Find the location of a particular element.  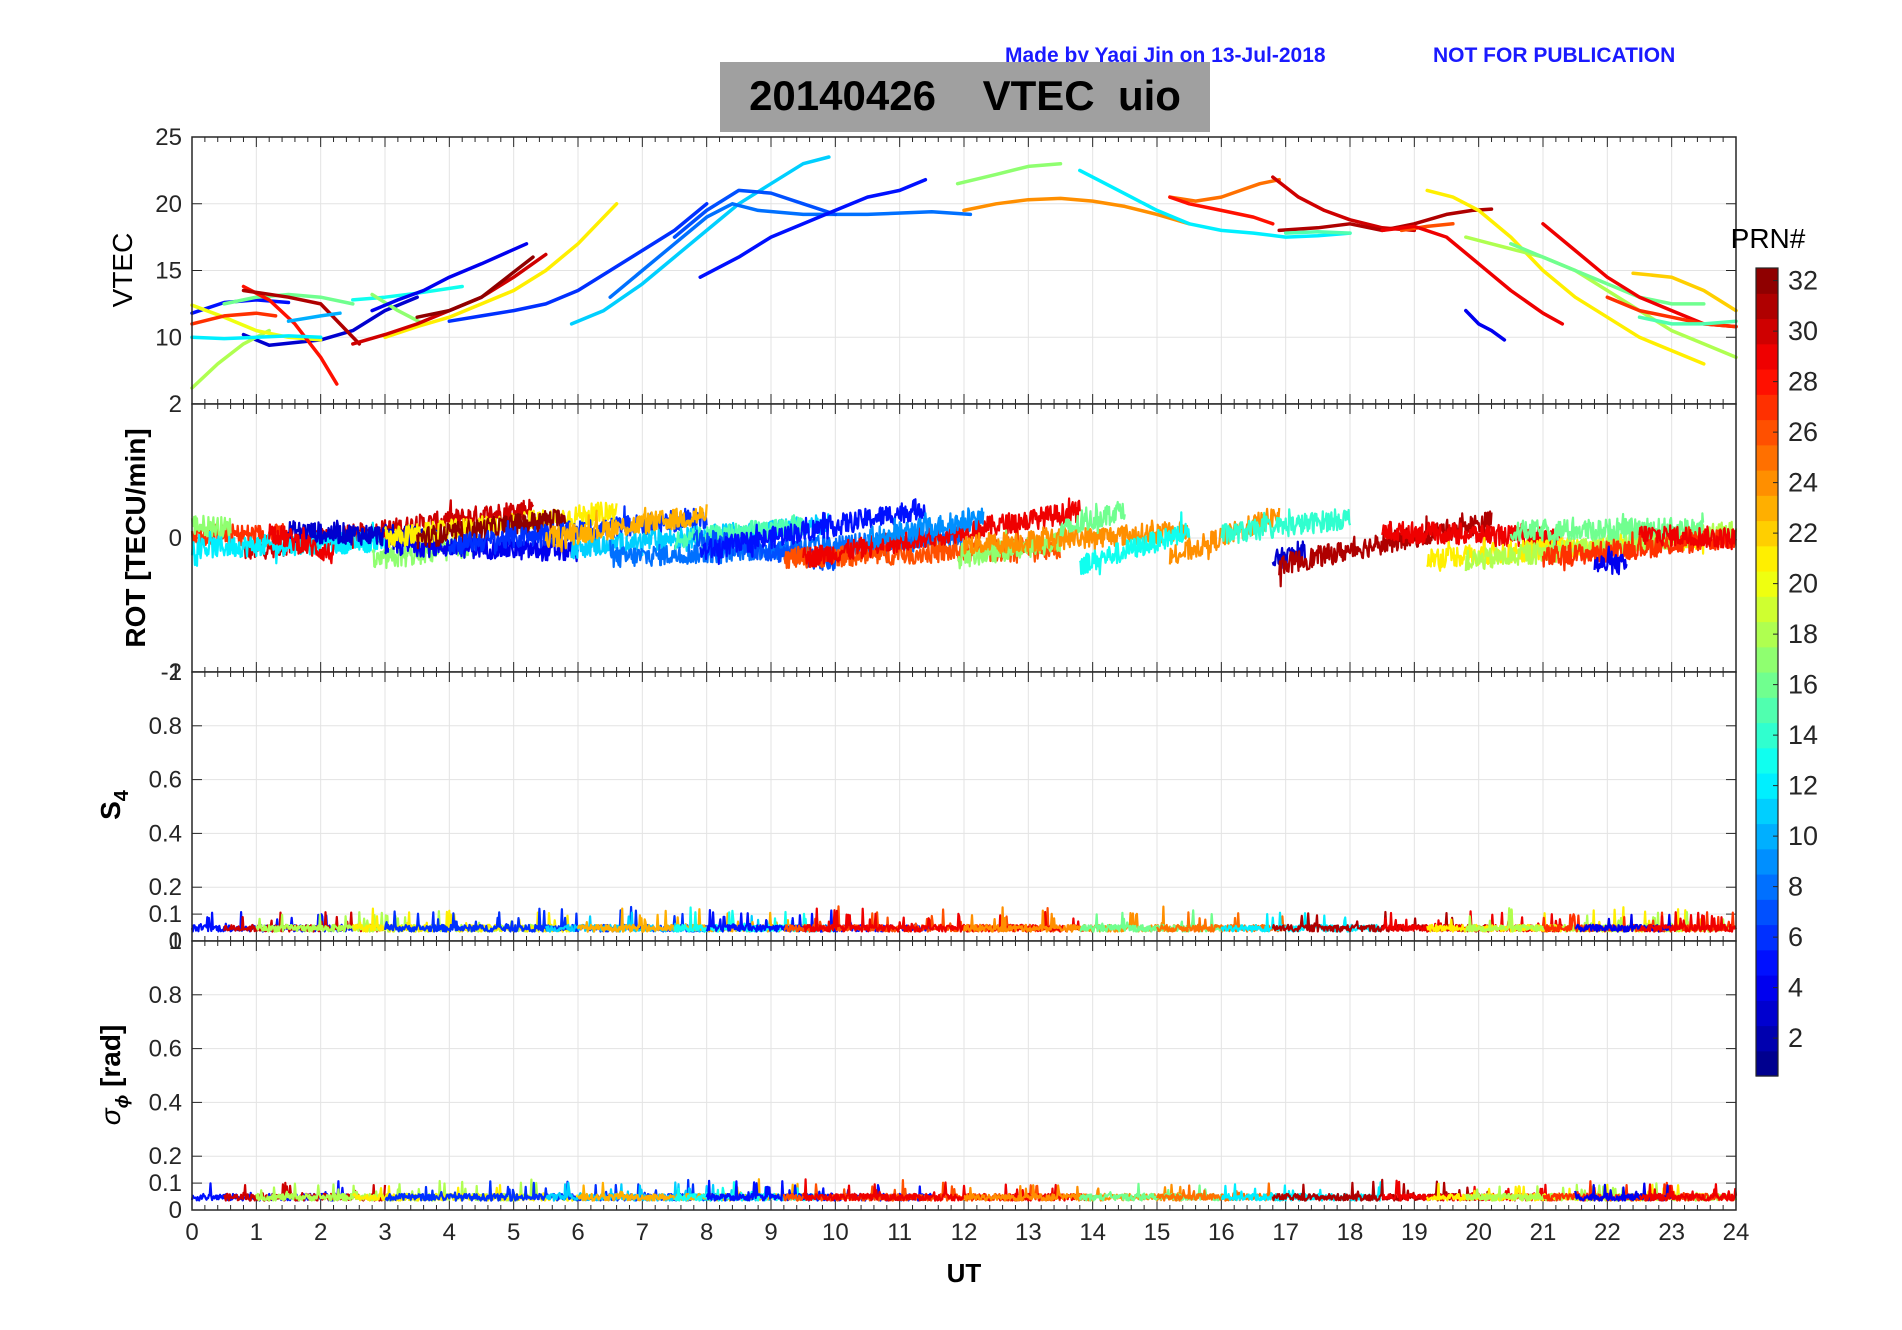

colorbar-tick-label: 18 is located at coordinates (1803, 634).